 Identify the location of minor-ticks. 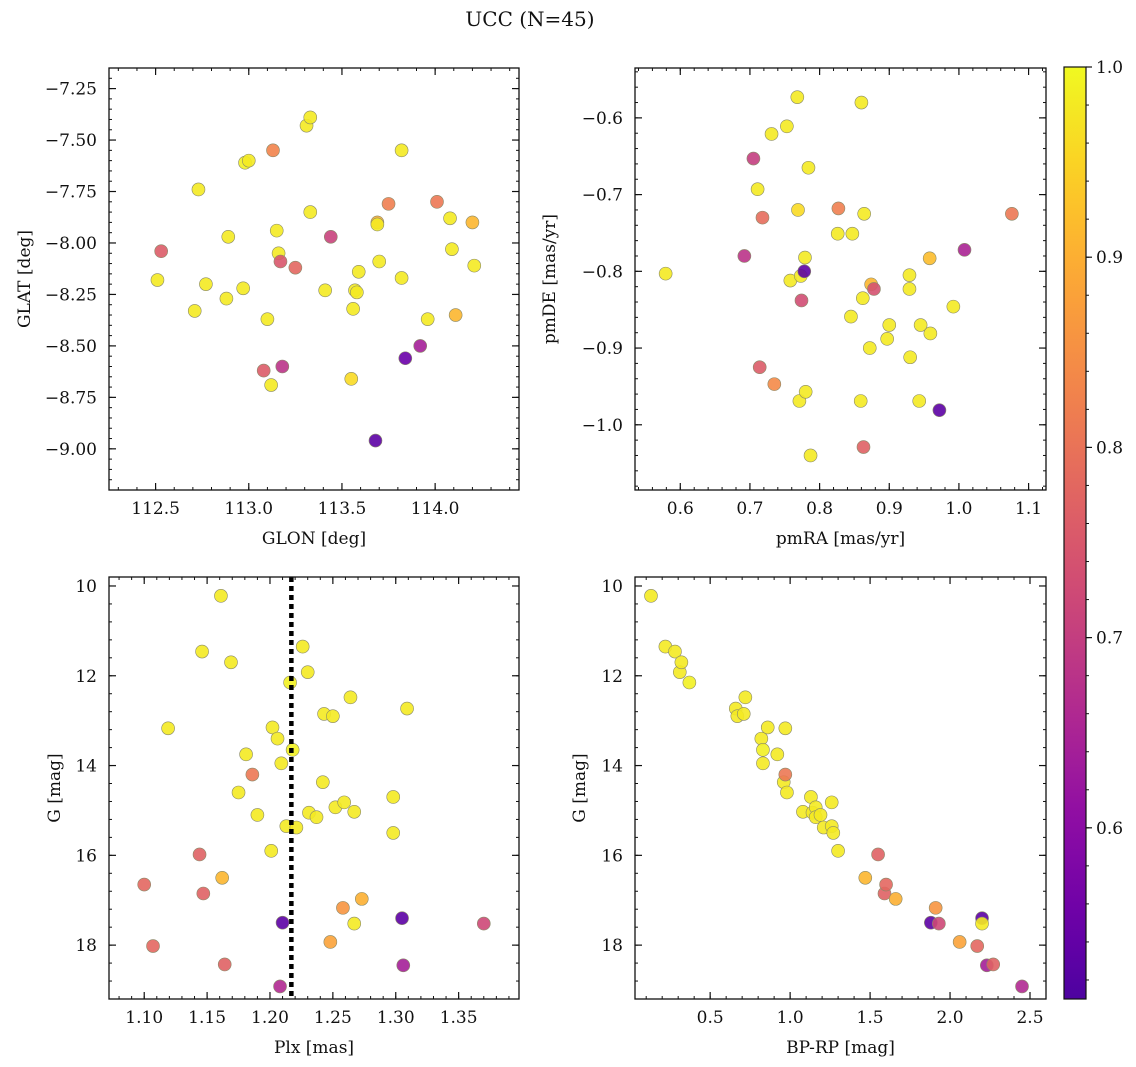
(314, 278).